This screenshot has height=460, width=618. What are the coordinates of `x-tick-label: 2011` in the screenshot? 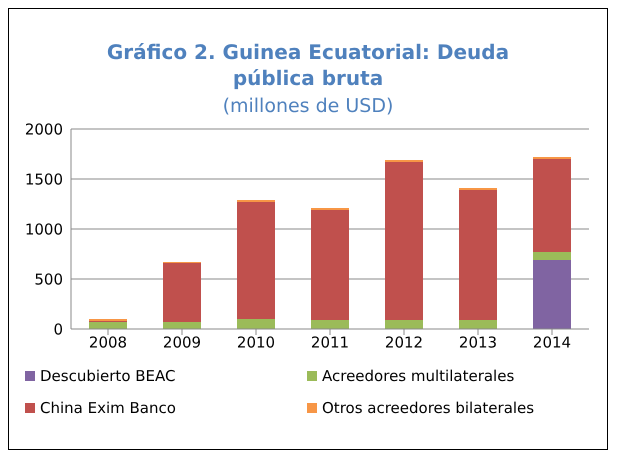 It's located at (330, 343).